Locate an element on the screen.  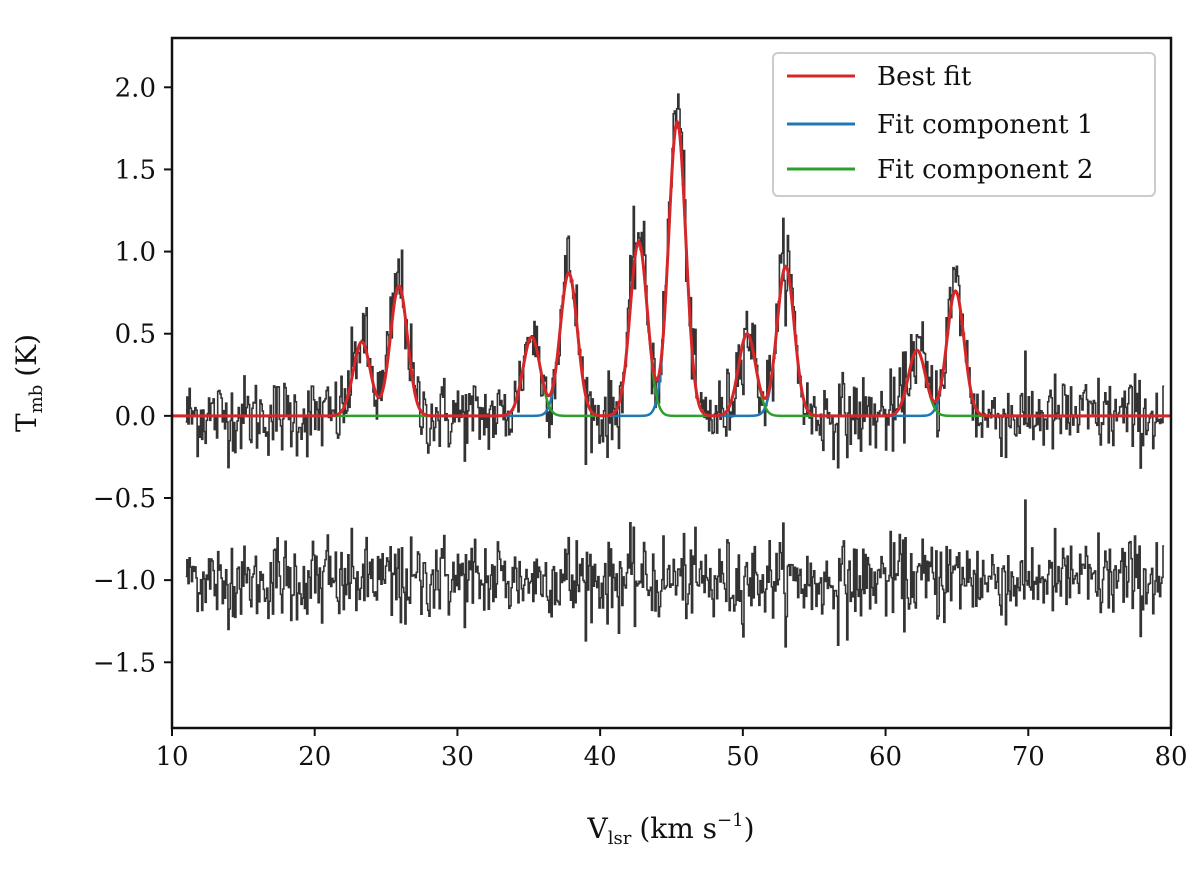
x-tick-label: 60 is located at coordinates (885, 757).